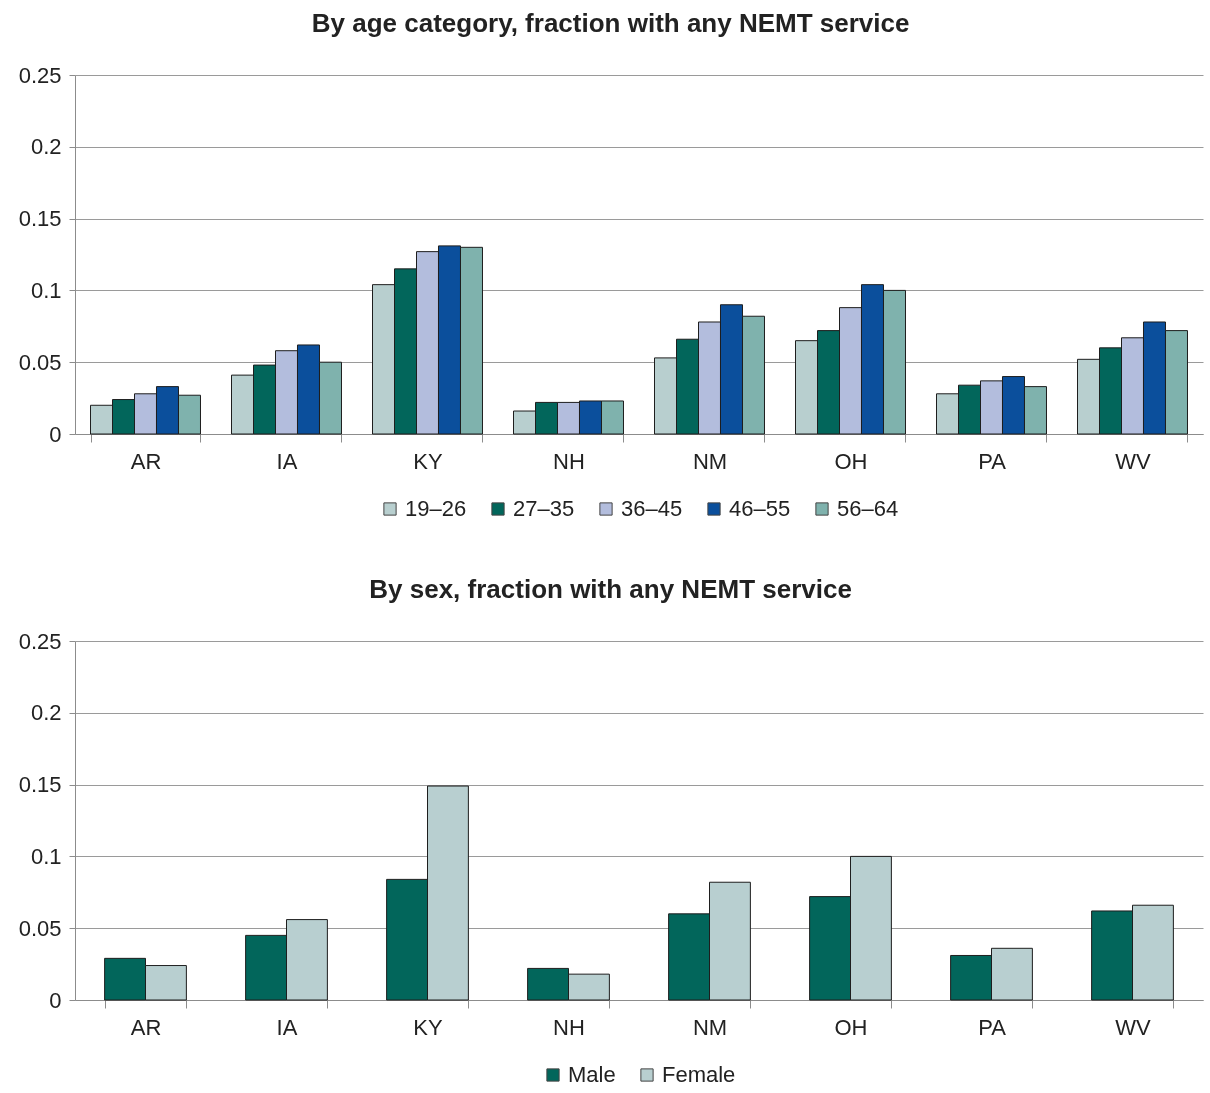  Describe the element at coordinates (760, 508) in the screenshot. I see `legend-label: 46–55` at that location.